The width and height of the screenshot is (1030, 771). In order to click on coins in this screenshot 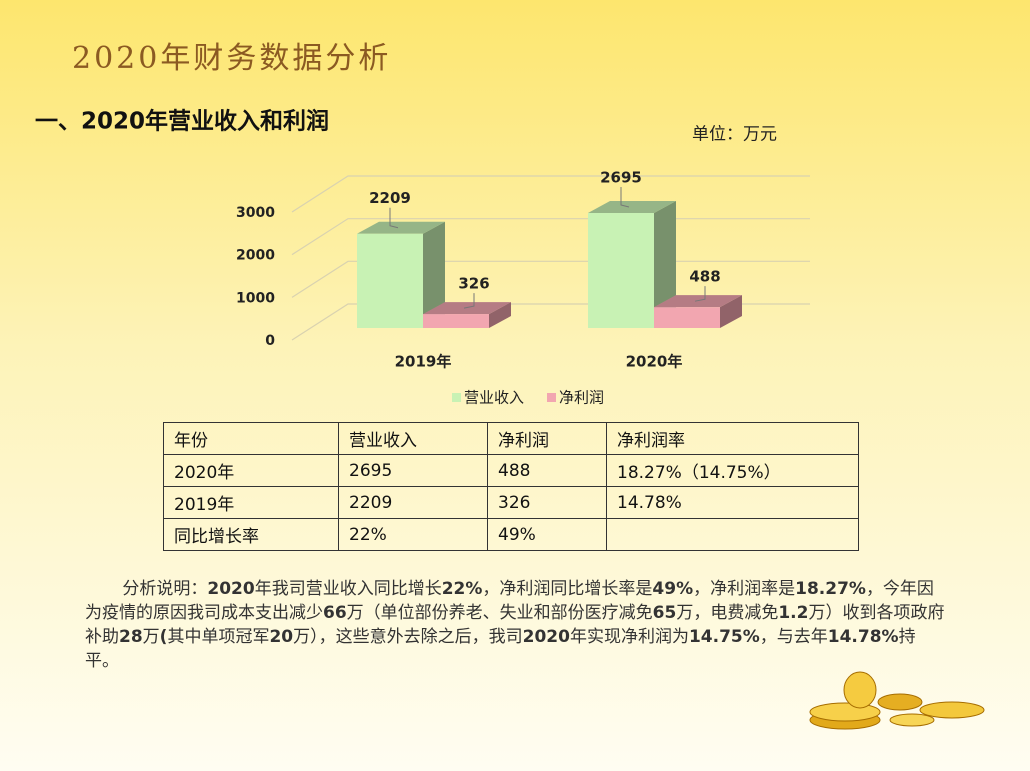, I will do `click(897, 700)`.